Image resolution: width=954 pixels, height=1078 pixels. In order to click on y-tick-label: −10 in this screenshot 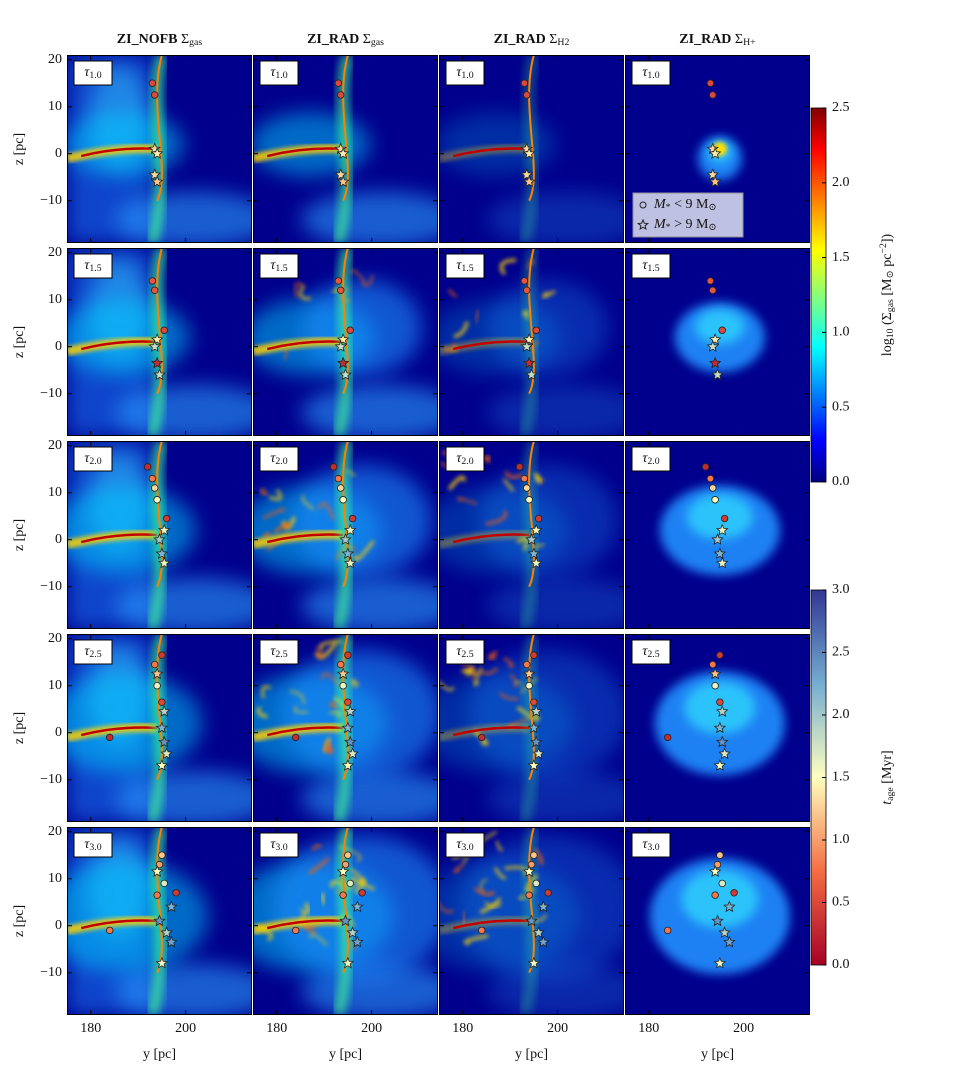, I will do `click(51, 200)`.